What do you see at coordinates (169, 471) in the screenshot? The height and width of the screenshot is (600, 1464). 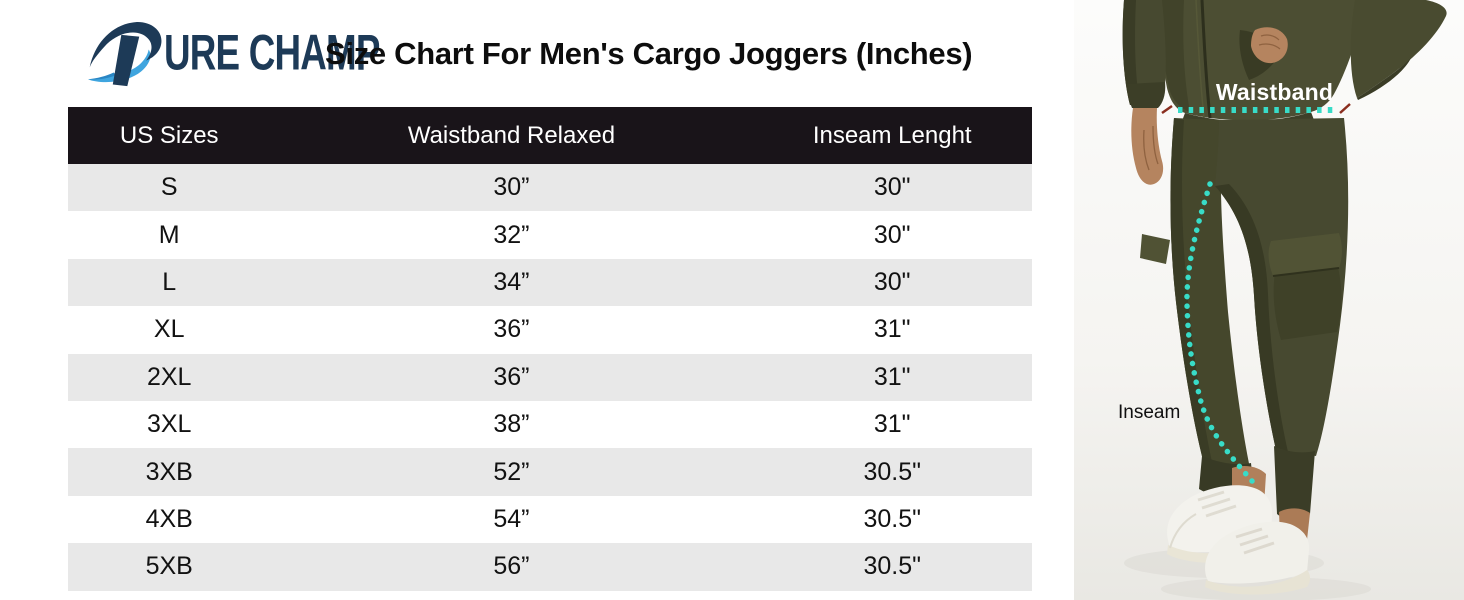 I see `size-cell: 3XB` at bounding box center [169, 471].